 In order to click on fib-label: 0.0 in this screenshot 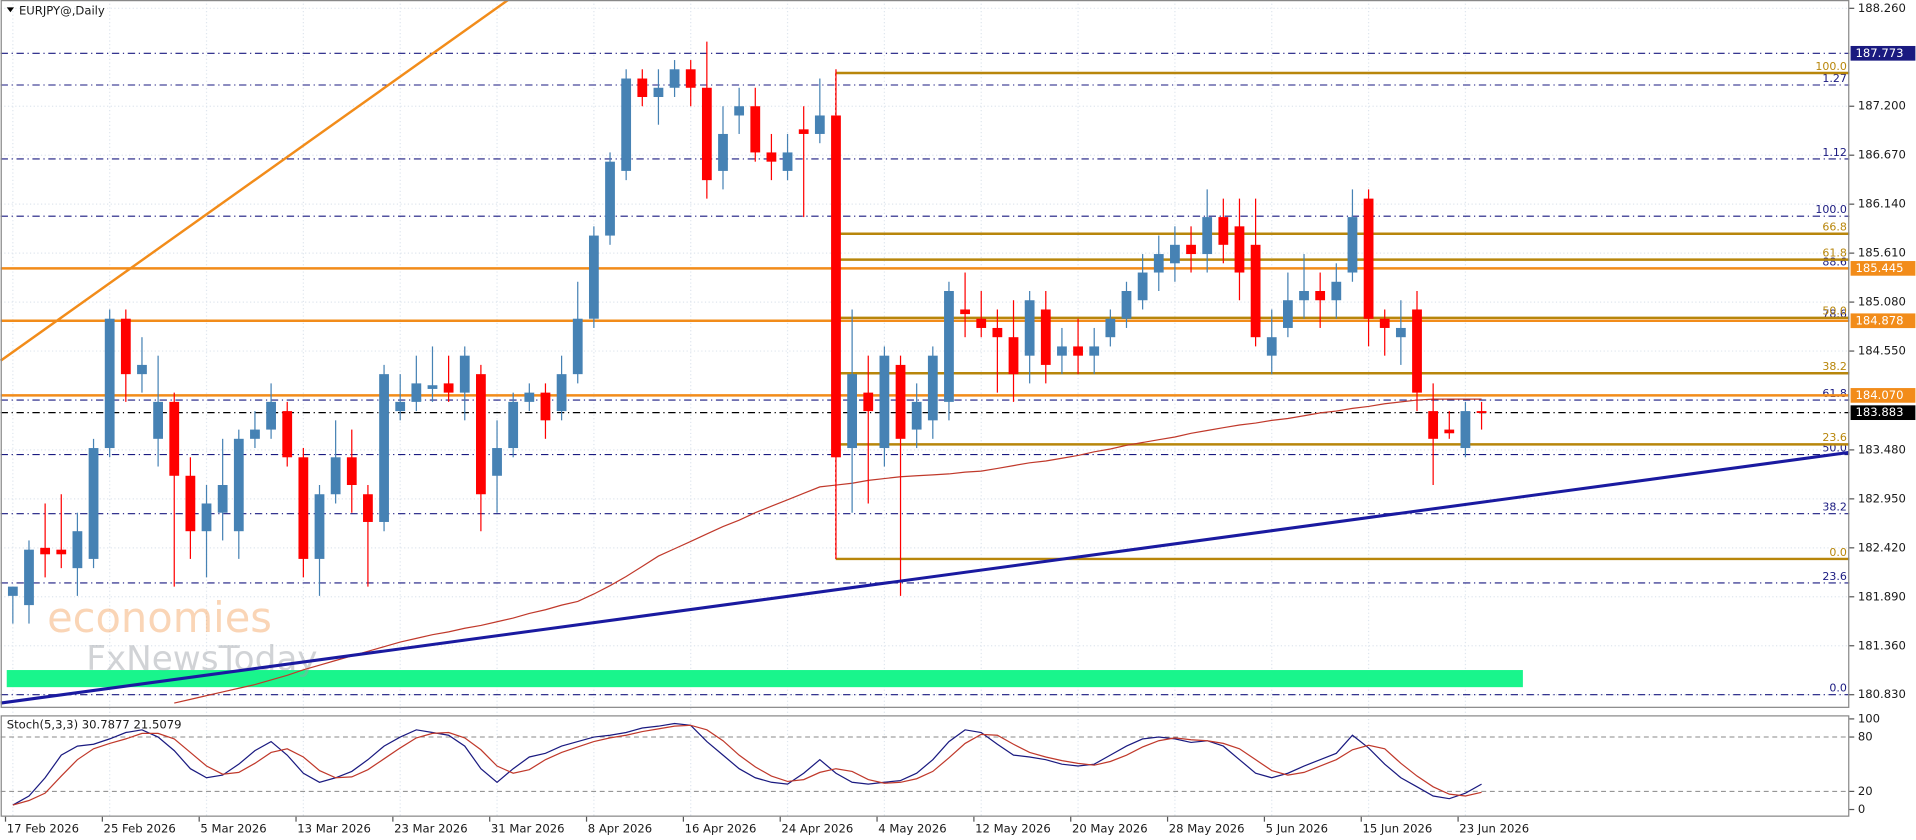, I will do `click(1838, 552)`.